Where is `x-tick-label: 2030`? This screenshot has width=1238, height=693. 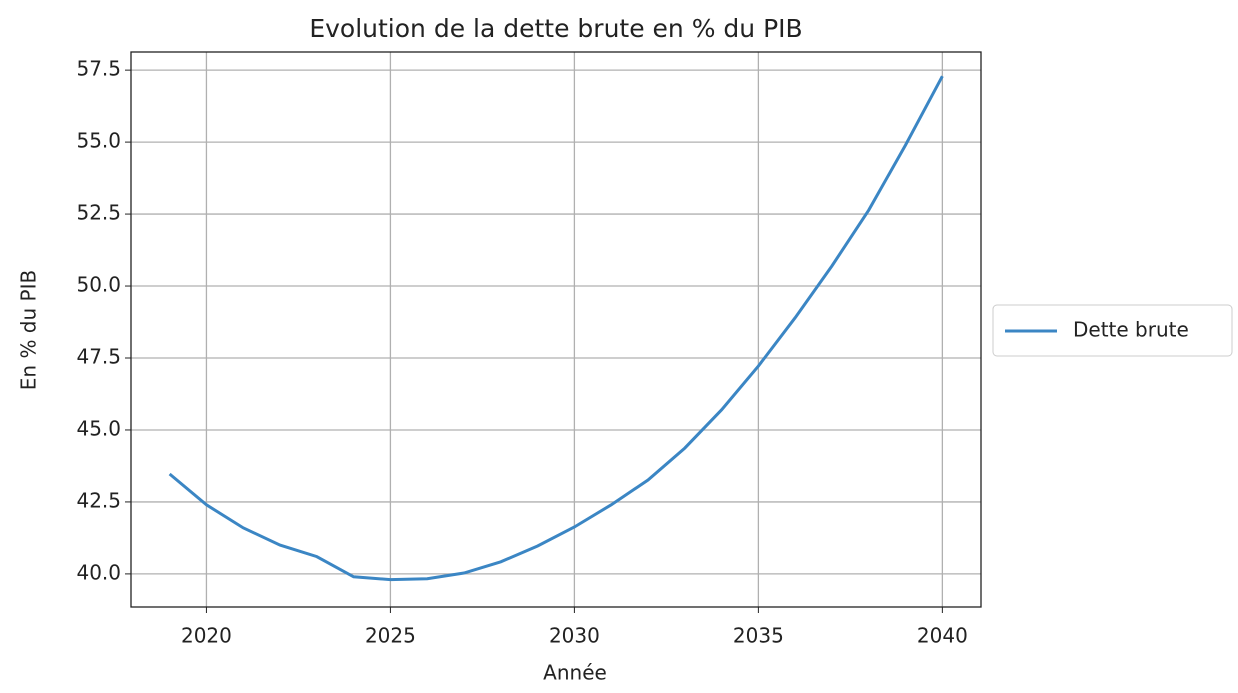 x-tick-label: 2030 is located at coordinates (574, 636).